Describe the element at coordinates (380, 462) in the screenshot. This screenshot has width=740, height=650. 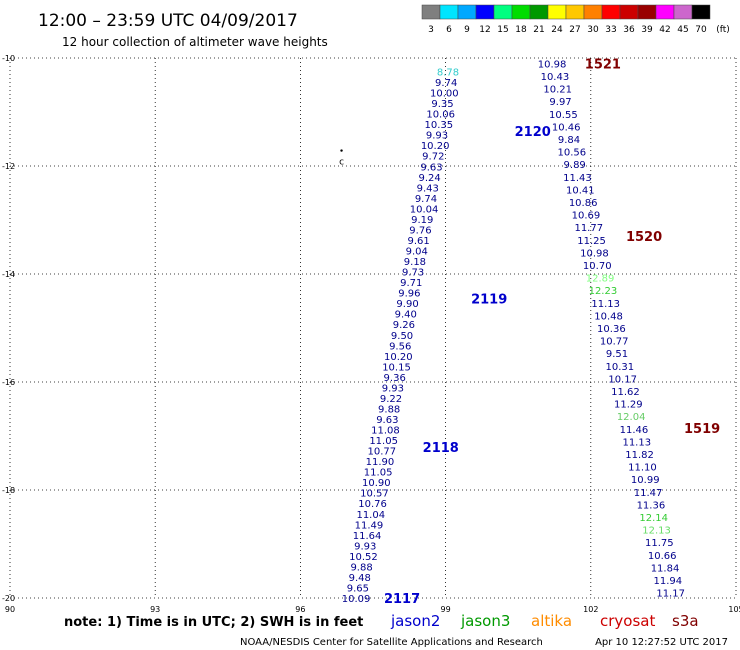
I see `swh-value-label: 11.90` at that location.